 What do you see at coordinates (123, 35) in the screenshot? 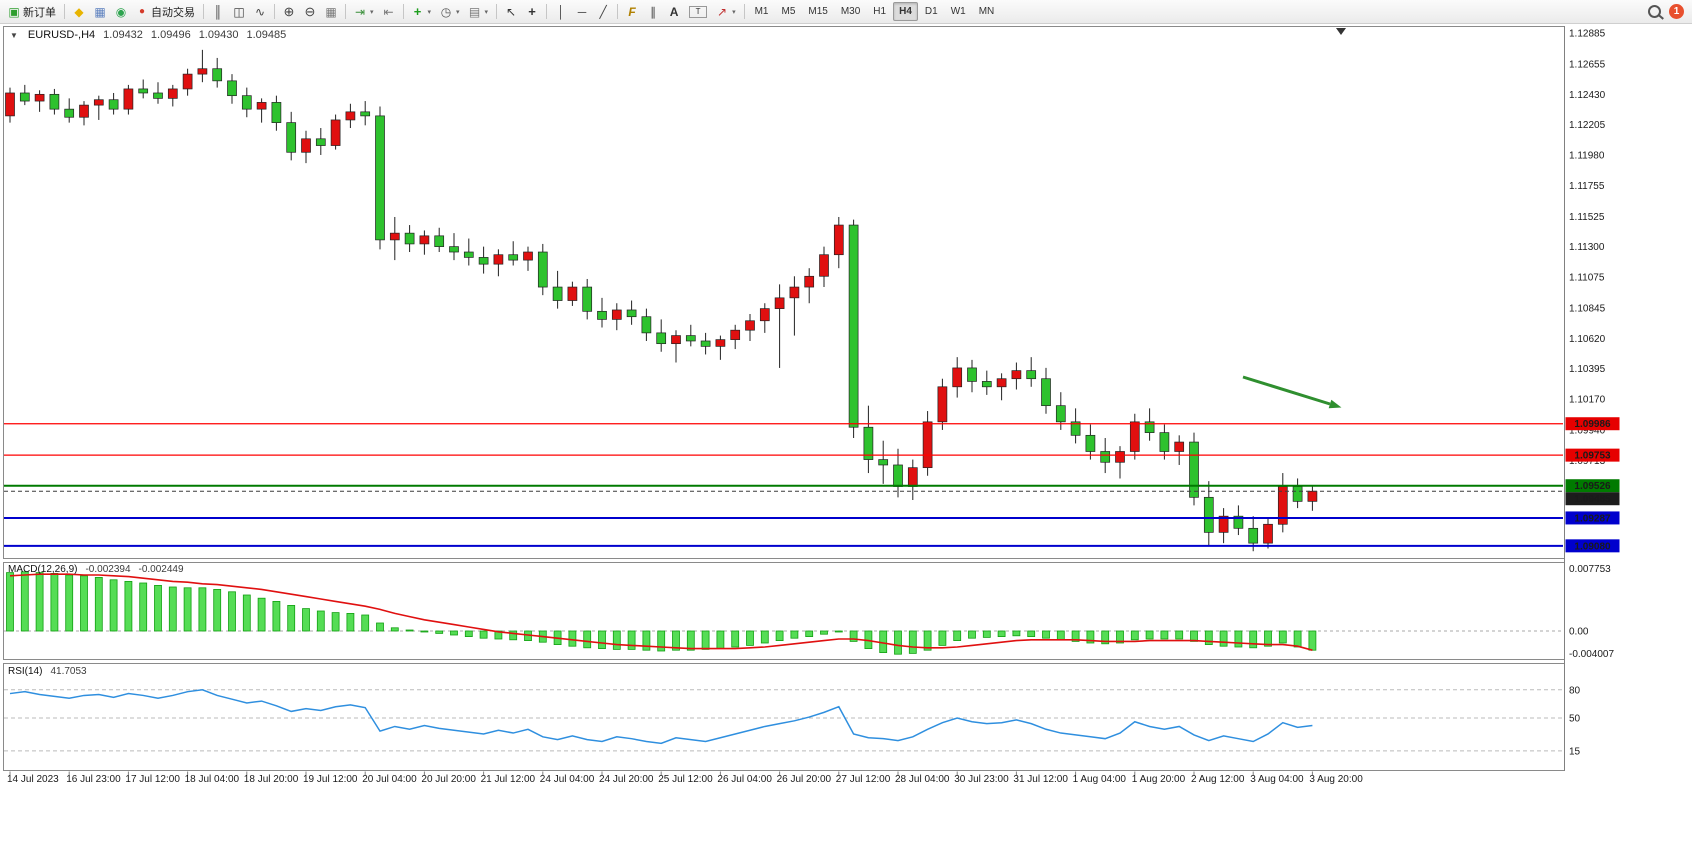
I see `ohlc-open: 1.09432` at bounding box center [123, 35].